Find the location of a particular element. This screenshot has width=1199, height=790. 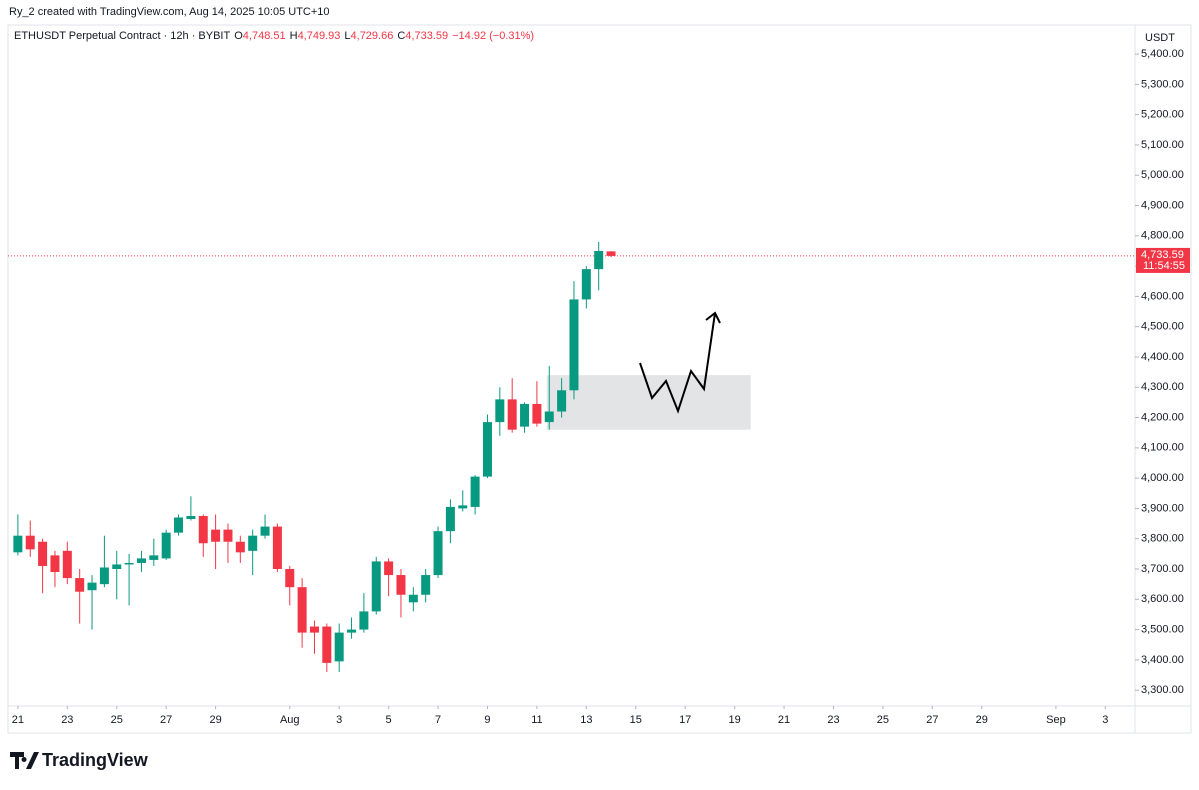

y-tick-label: 4,100.00 is located at coordinates (1162, 448).